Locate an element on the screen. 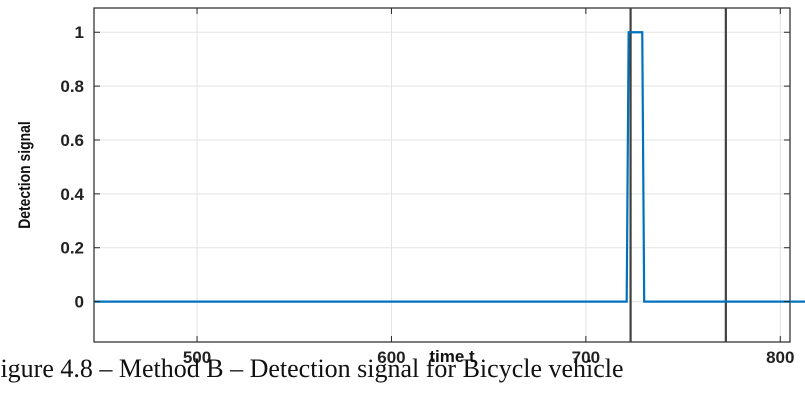 The height and width of the screenshot is (394, 805). y-tick-label: 0.6 is located at coordinates (72, 140).